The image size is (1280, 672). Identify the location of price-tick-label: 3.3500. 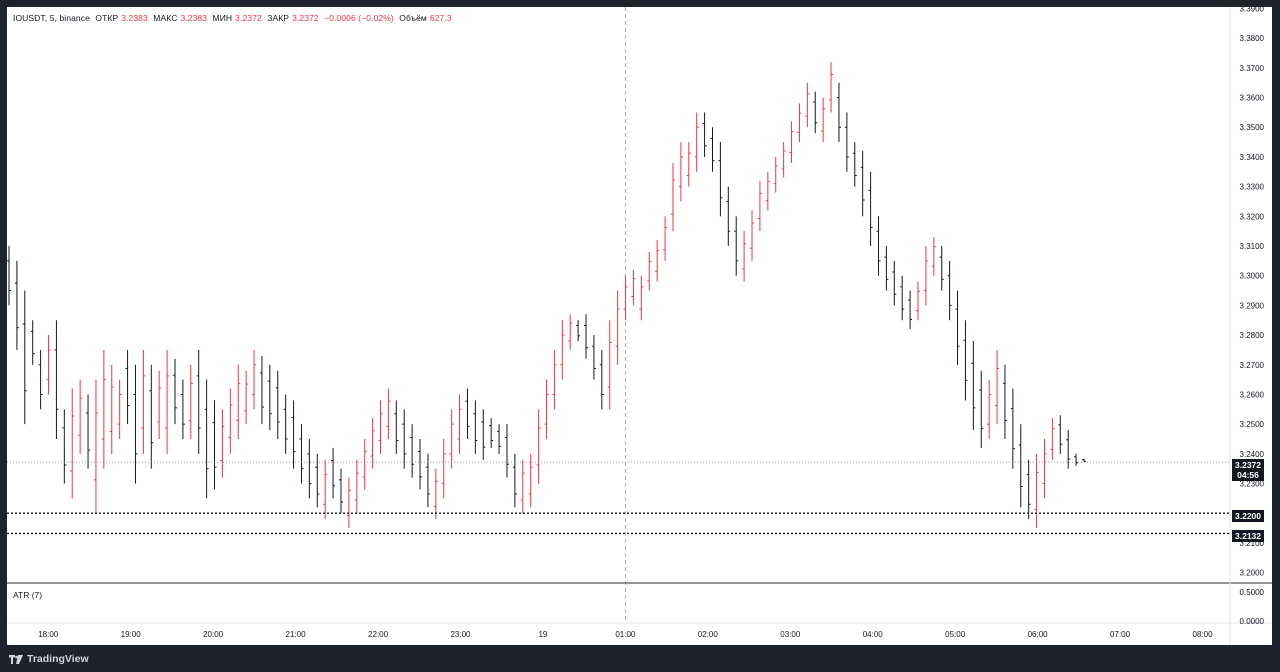
(1252, 127).